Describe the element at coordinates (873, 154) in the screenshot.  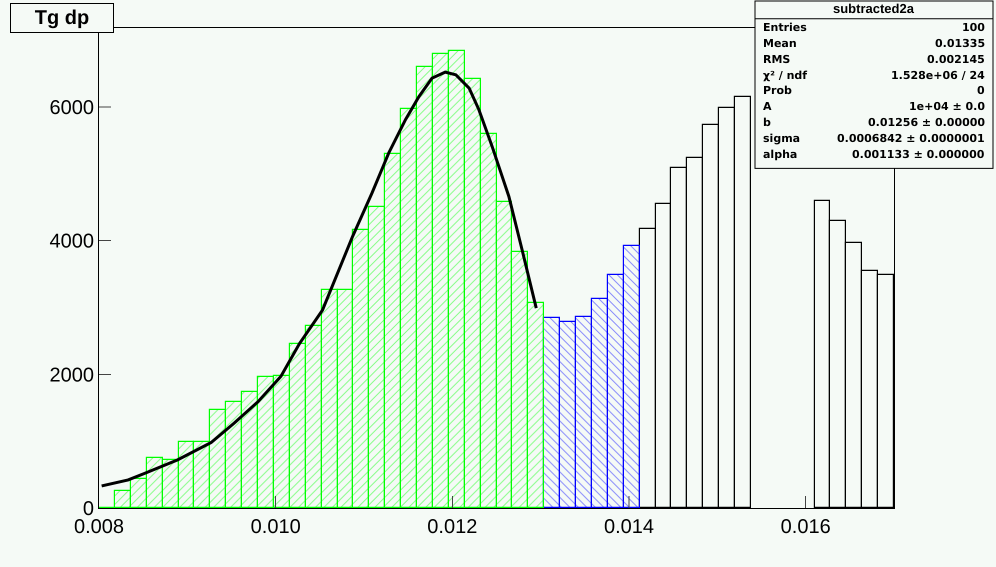
I see `text: alpha 0.001133 ± 0.000000` at that location.